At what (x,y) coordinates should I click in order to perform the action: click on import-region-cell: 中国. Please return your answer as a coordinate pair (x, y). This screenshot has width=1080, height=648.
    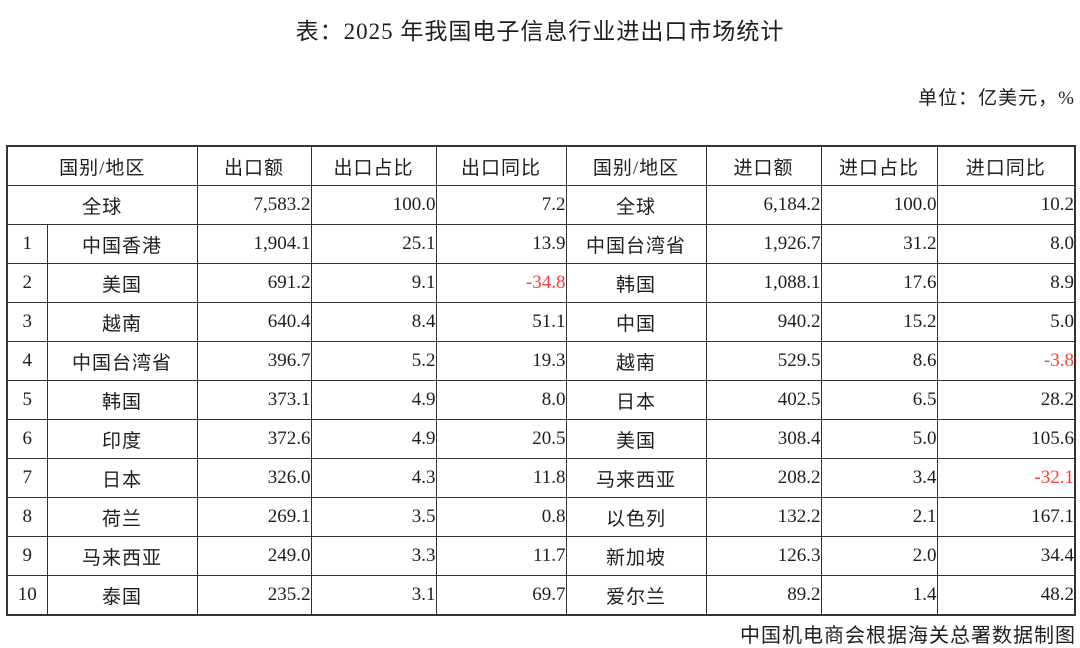
    Looking at the image, I should click on (636, 322).